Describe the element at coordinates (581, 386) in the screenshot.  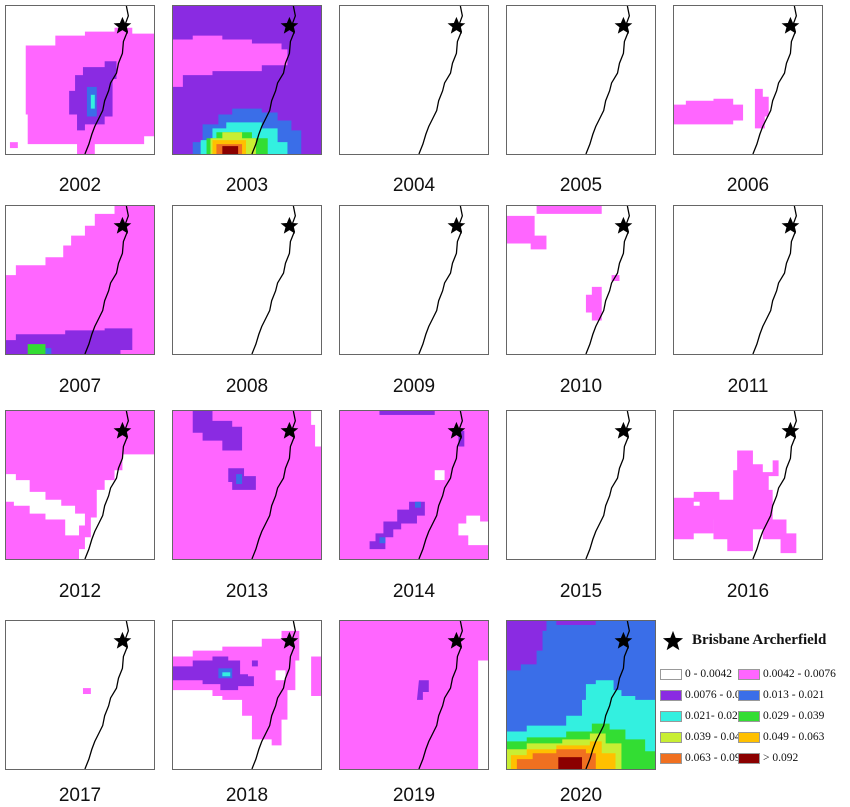
I see `year-label-2010: 2010` at that location.